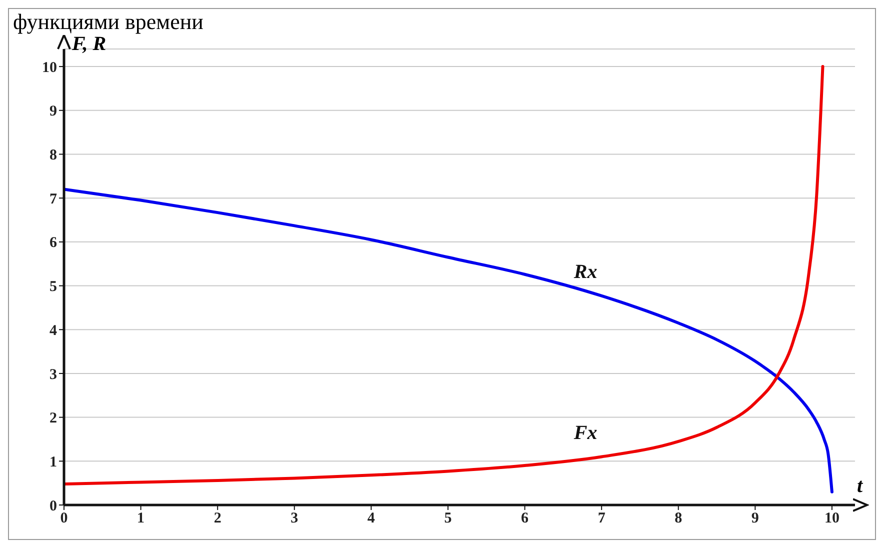 The image size is (882, 546). I want to click on y-tick-label: 2, so click(53, 418).